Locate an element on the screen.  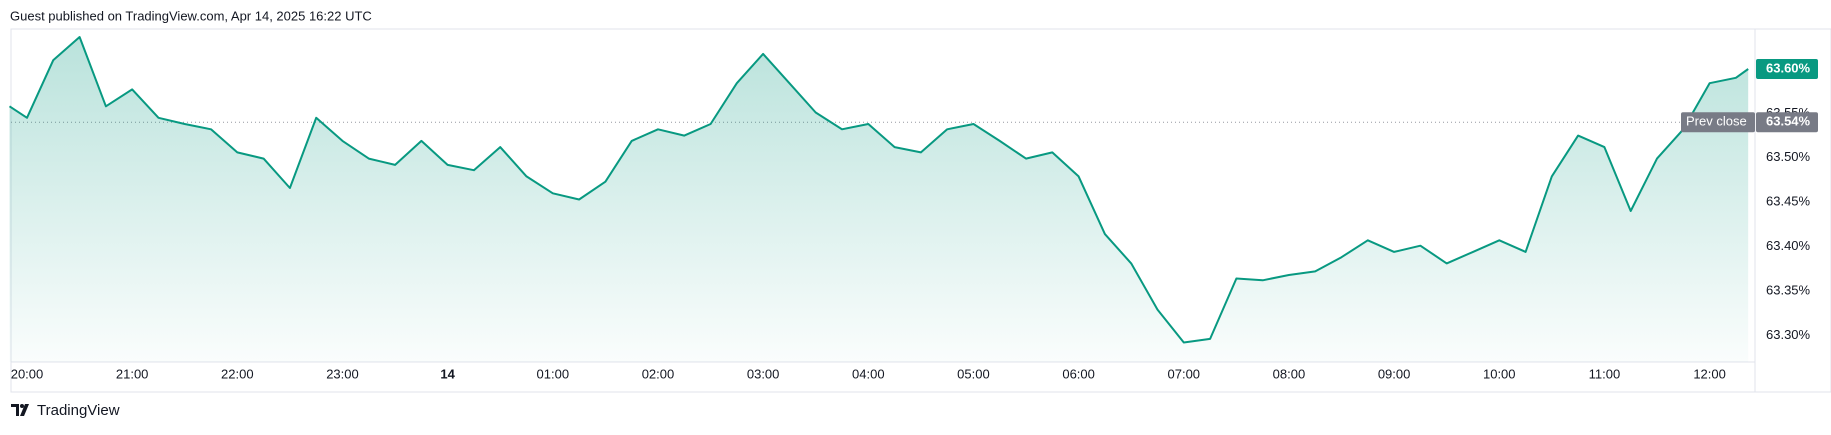
x-tick-label: 09:00 is located at coordinates (1394, 373).